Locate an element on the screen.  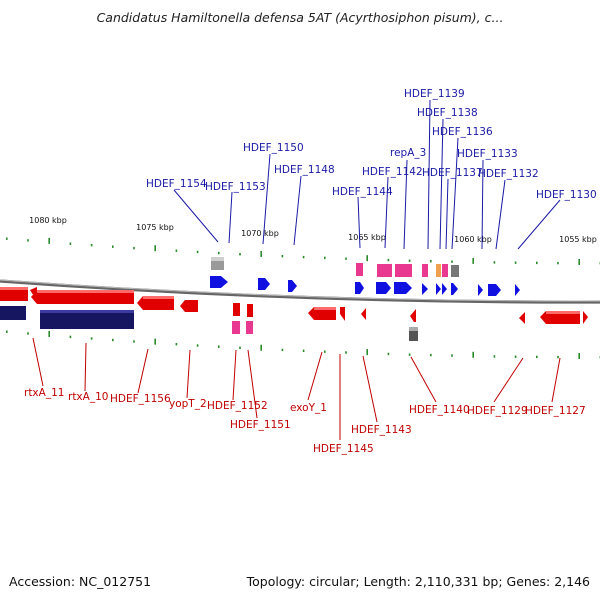
gene-label-HDEF_1152: HDEF_1152 is located at coordinates (237, 406).